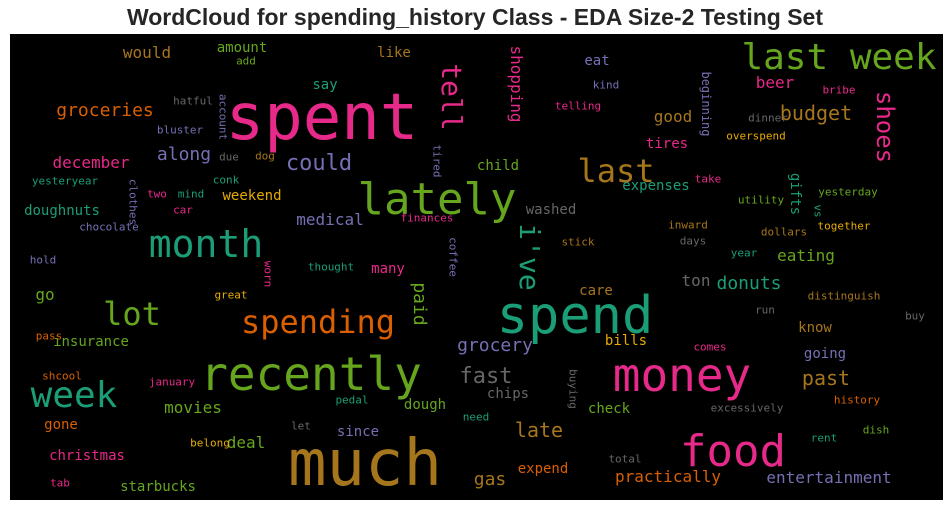 This screenshot has width=950, height=511. What do you see at coordinates (816, 113) in the screenshot?
I see `cloud-word: budget` at bounding box center [816, 113].